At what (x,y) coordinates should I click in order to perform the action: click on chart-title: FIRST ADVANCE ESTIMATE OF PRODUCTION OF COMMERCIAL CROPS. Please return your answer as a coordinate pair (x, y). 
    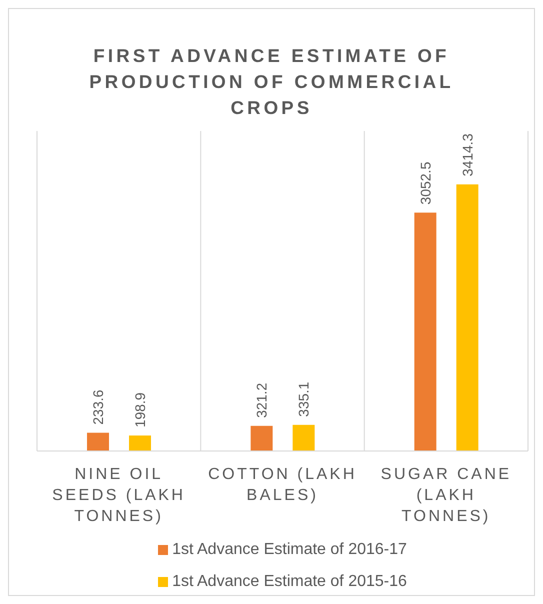
    Looking at the image, I should click on (271, 82).